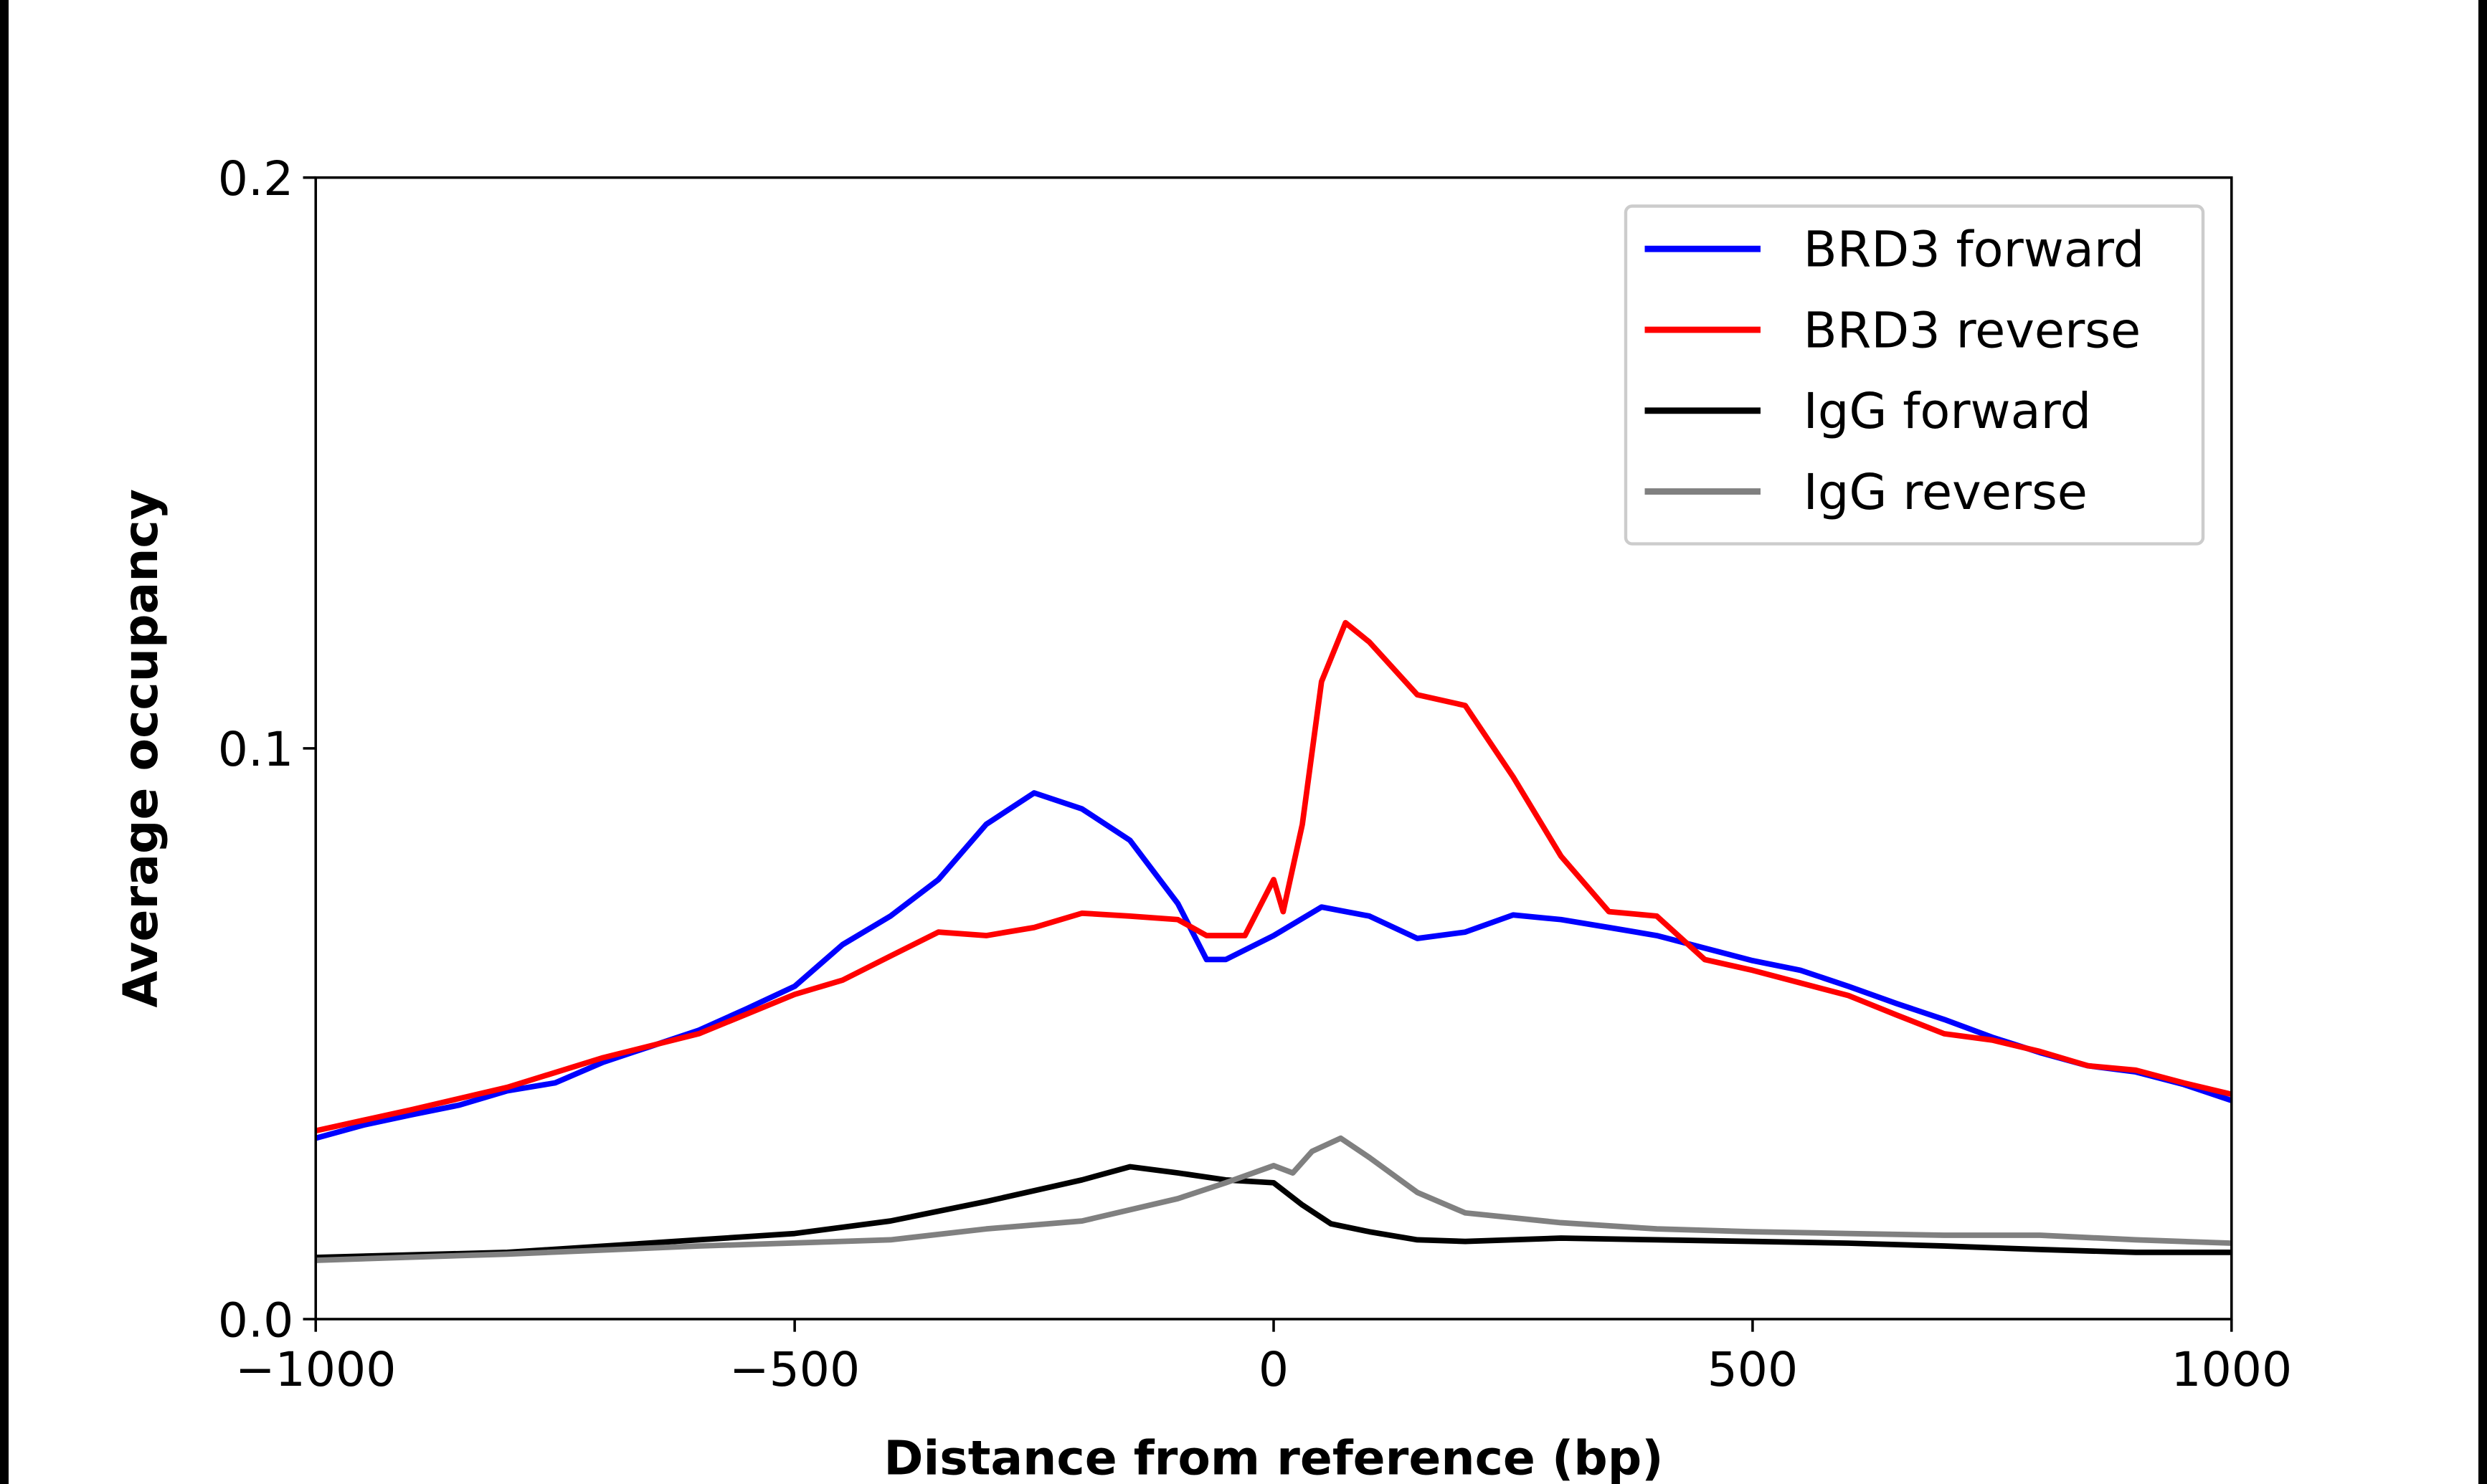  I want to click on left-border, so click(5, 742).